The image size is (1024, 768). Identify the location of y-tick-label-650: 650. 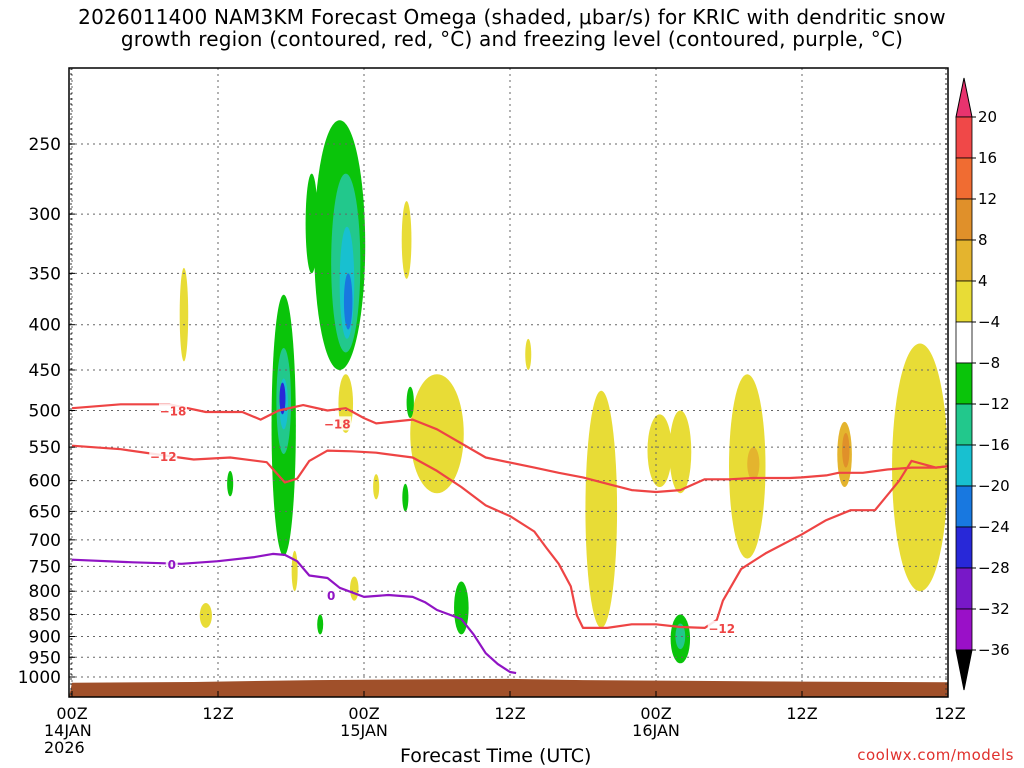
(45, 512).